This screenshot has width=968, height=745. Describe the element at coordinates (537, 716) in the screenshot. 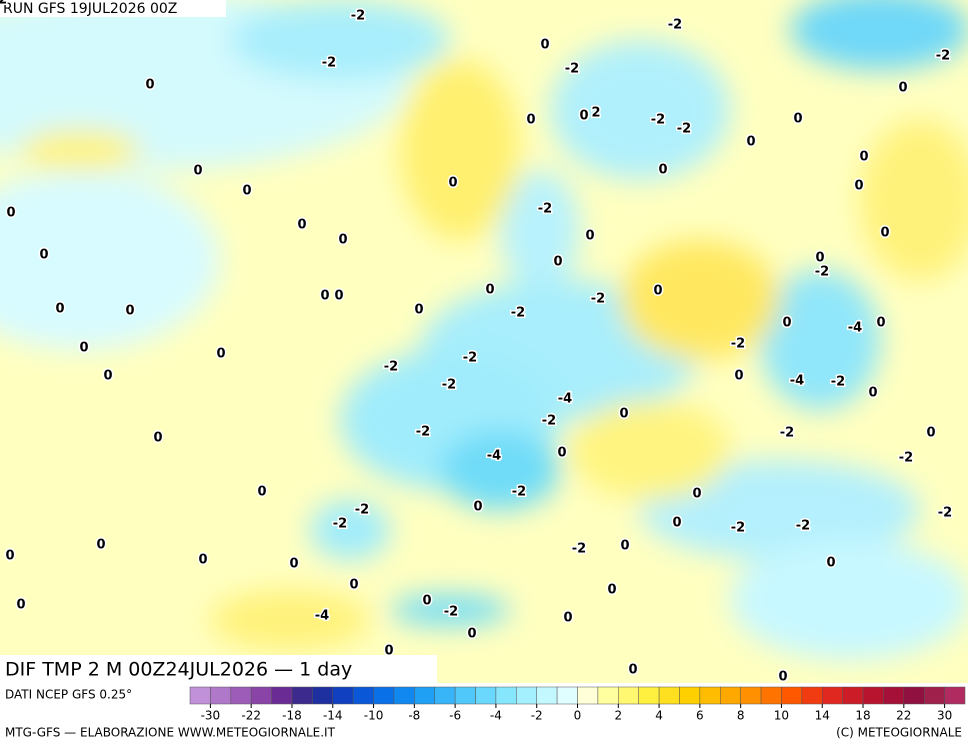

I see `colorbar-label: -2` at that location.